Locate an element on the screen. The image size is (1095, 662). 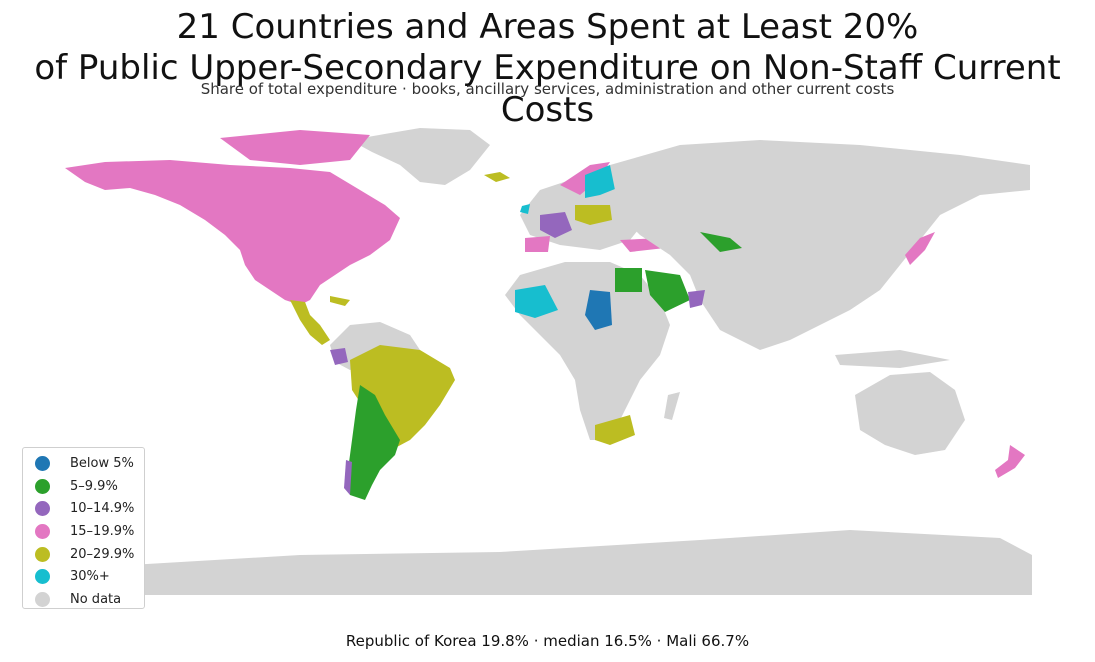
region-uk is located at coordinates (525, 209).